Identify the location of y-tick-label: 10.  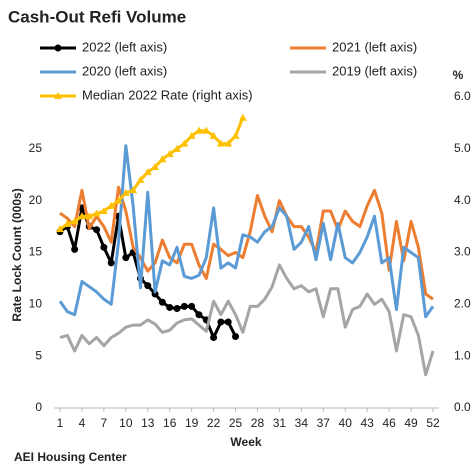
(36, 304).